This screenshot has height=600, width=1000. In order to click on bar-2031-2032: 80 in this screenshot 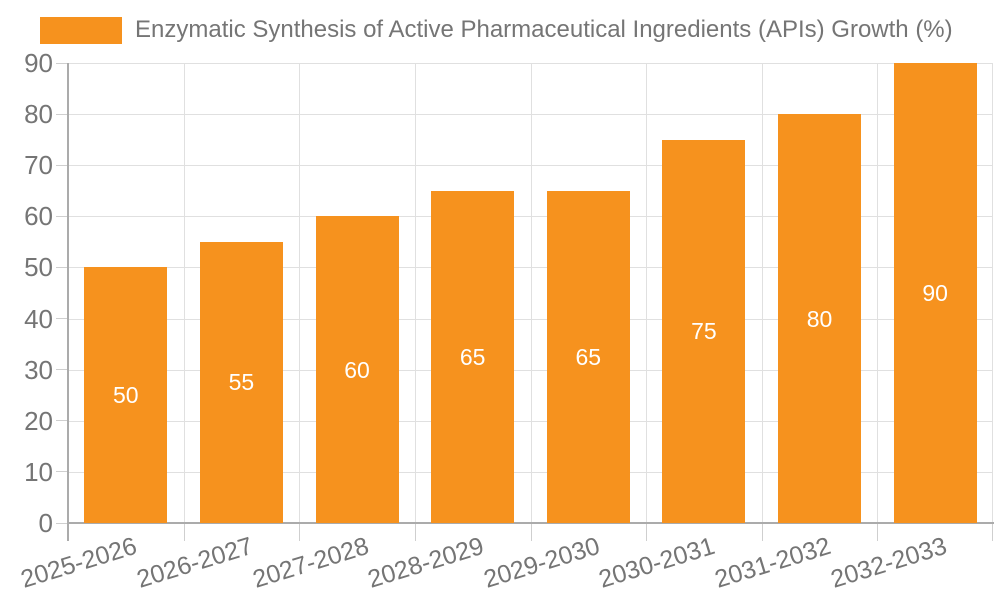, I will do `click(820, 318)`.